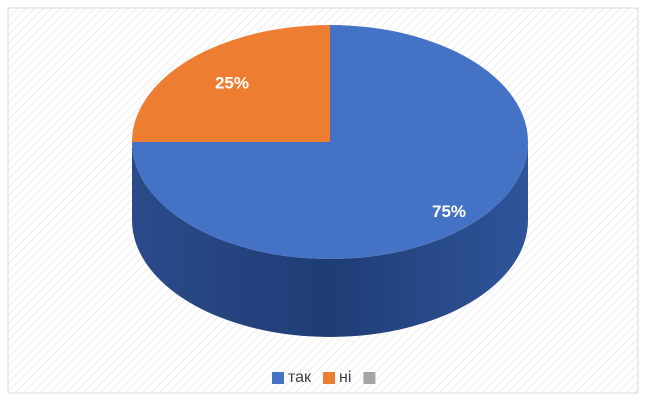  Describe the element at coordinates (345, 377) in the screenshot. I see `legend-label: ні` at that location.